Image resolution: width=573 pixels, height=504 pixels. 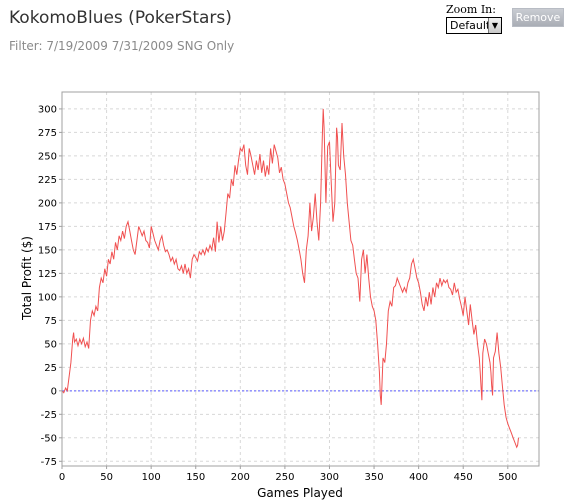 What do you see at coordinates (494, 25) in the screenshot?
I see `chevron-down-icon: ▼` at bounding box center [494, 25].